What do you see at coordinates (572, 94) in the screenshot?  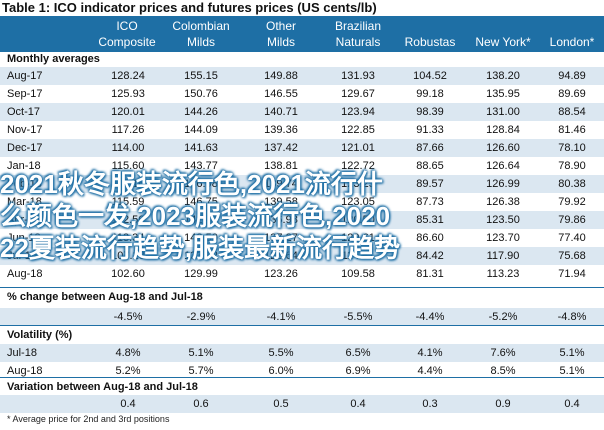 I see `table-cell: 89.69` at bounding box center [572, 94].